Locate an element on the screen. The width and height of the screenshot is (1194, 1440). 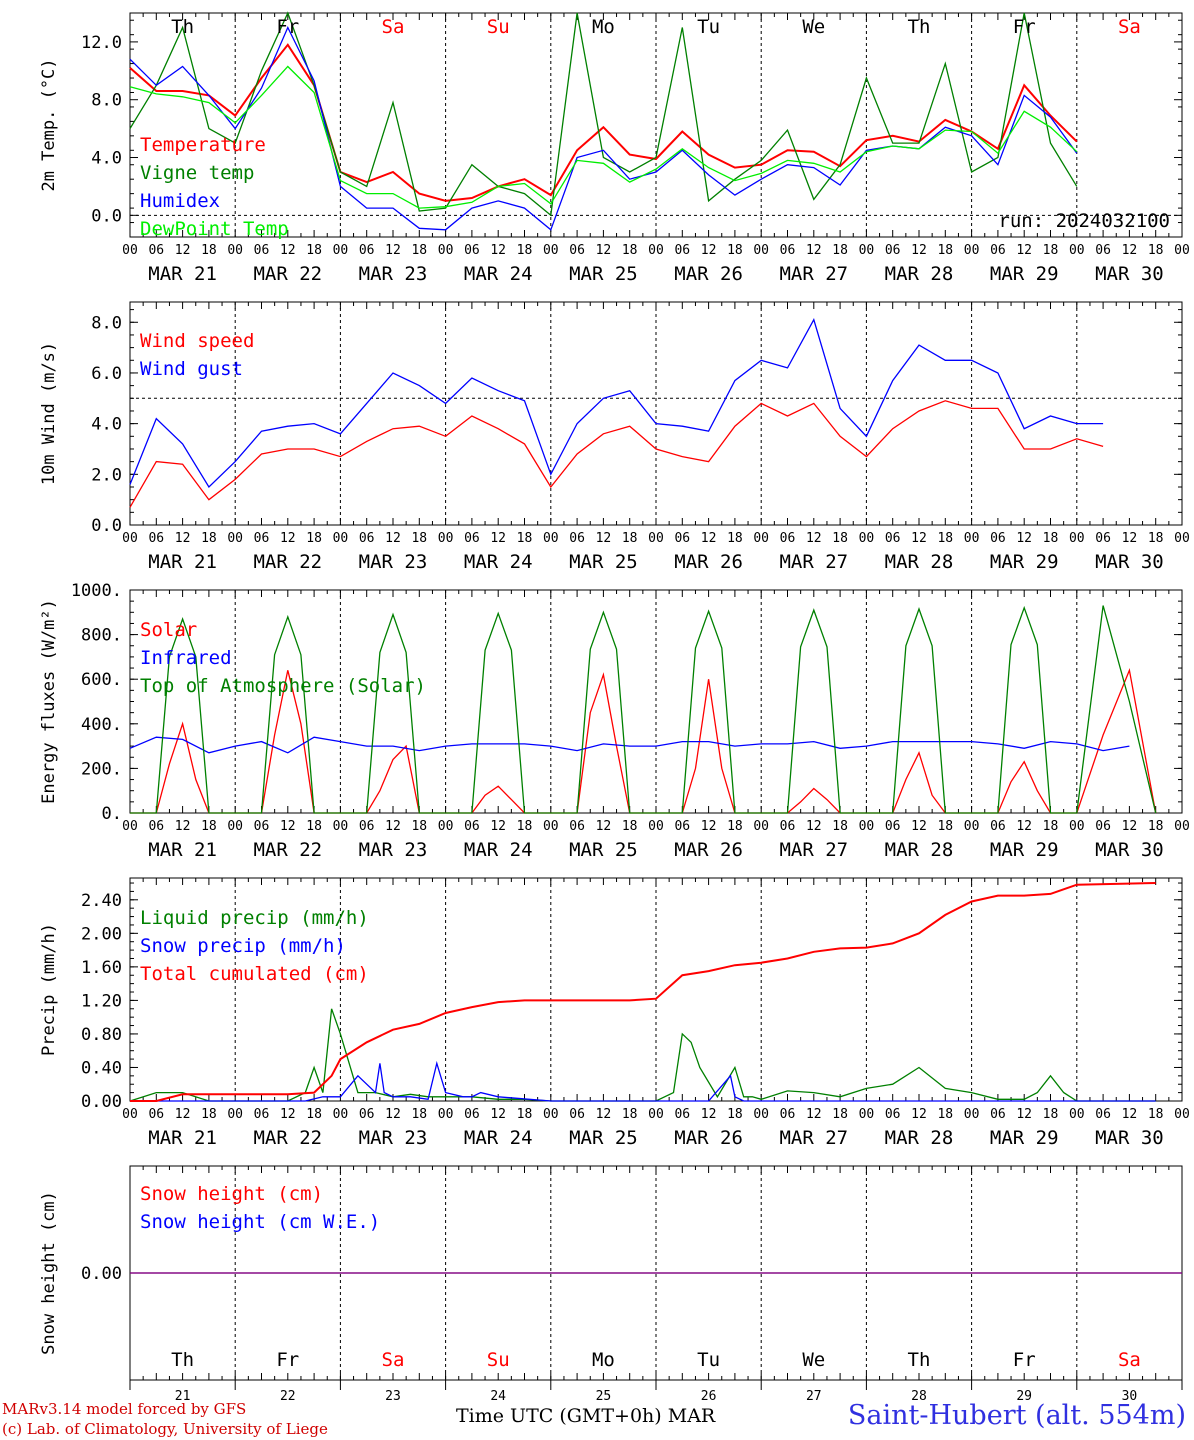
date-label: MAR 23 is located at coordinates (393, 274).